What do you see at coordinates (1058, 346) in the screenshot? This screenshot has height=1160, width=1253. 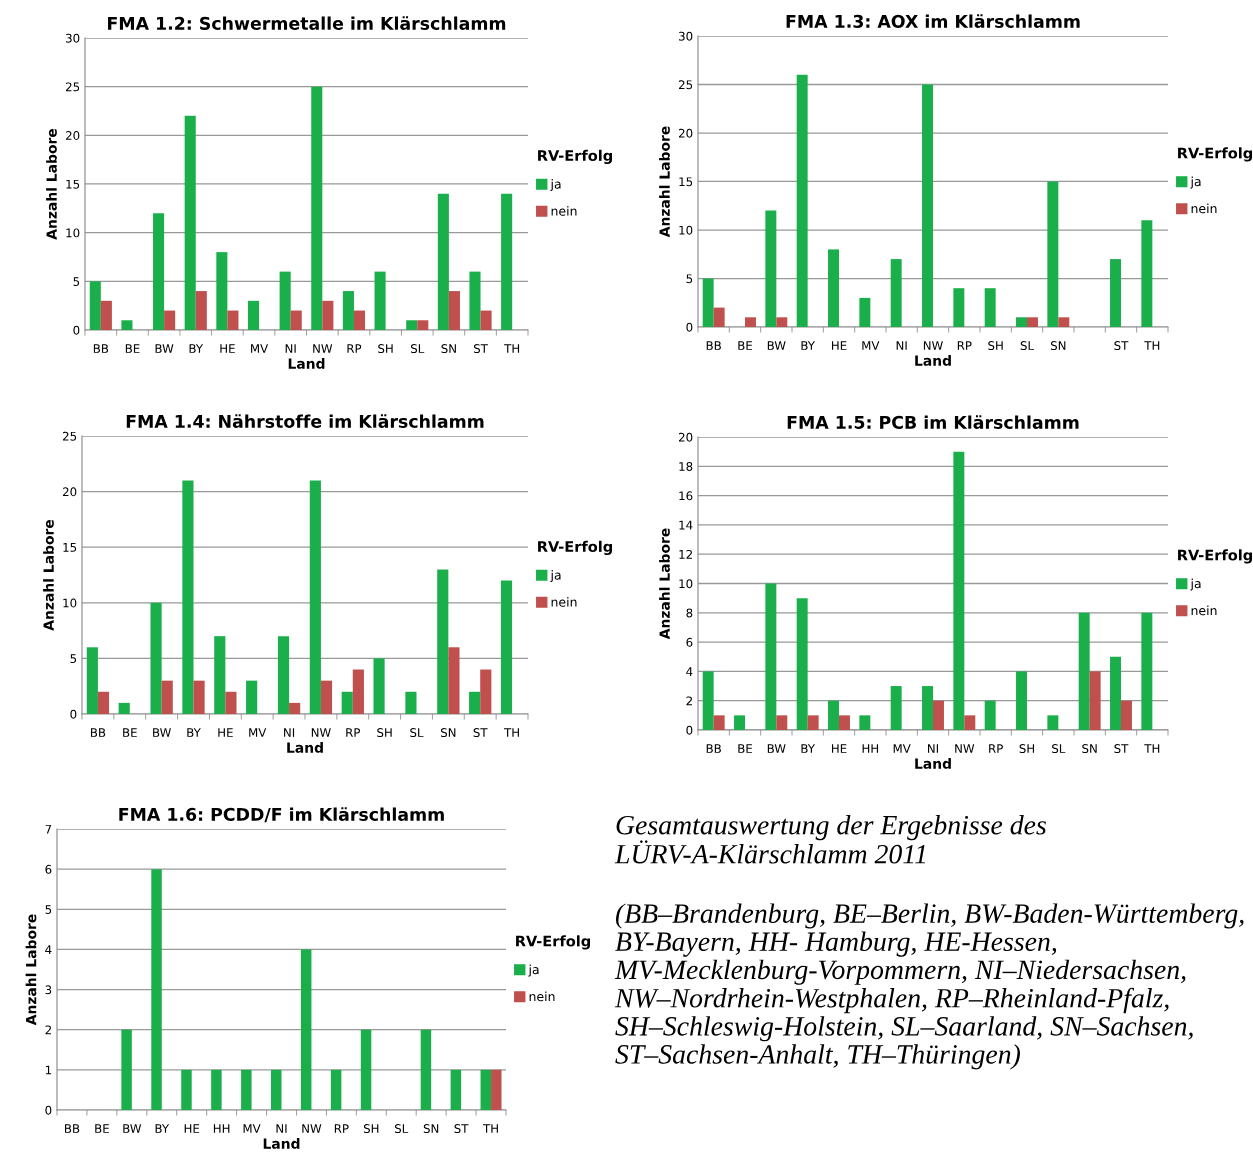 I see `x-tick-label: SN` at bounding box center [1058, 346].